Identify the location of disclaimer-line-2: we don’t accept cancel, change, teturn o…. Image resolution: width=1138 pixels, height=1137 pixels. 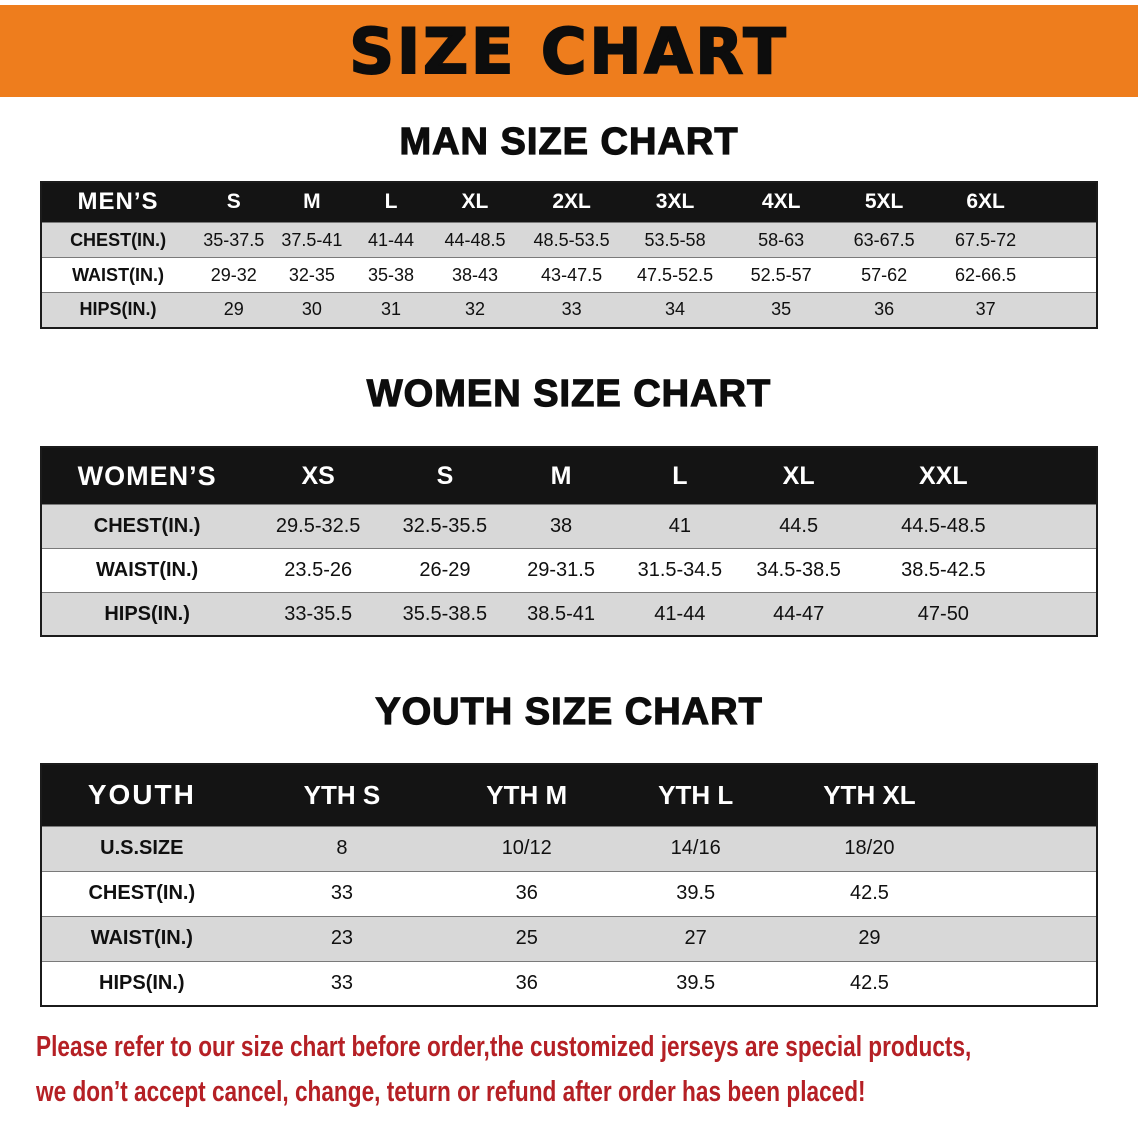
(451, 1092).